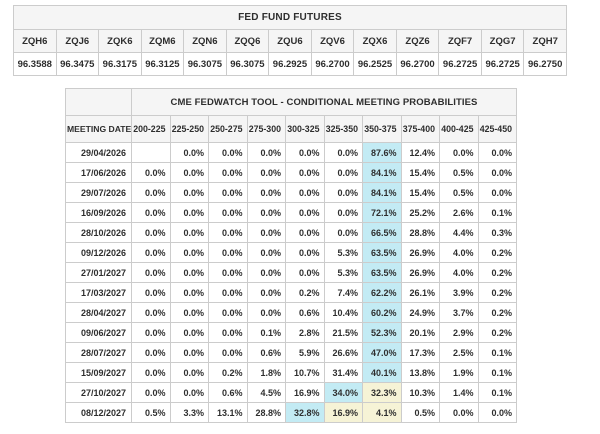  I want to click on probability-cell: 0.5%, so click(420, 412).